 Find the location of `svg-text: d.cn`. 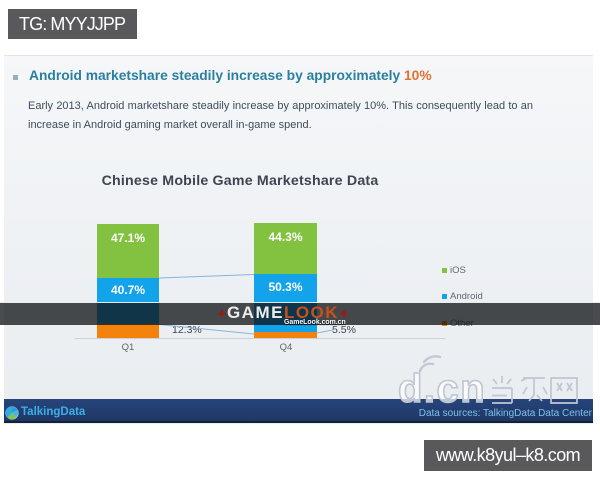

svg-text: d.cn is located at coordinates (442, 387).